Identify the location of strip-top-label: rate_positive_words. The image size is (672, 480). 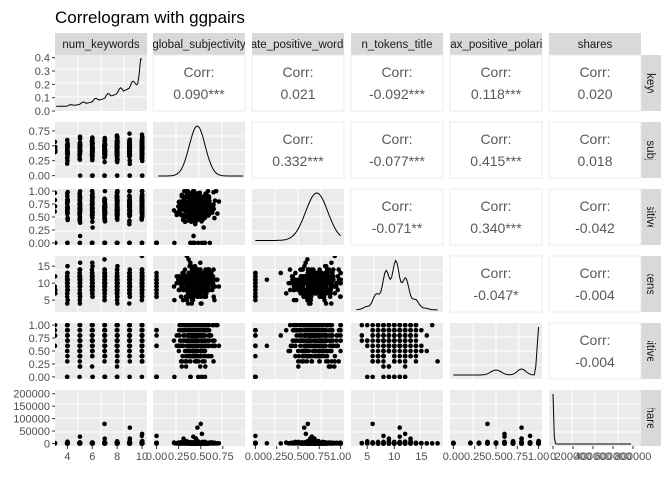
(298, 45).